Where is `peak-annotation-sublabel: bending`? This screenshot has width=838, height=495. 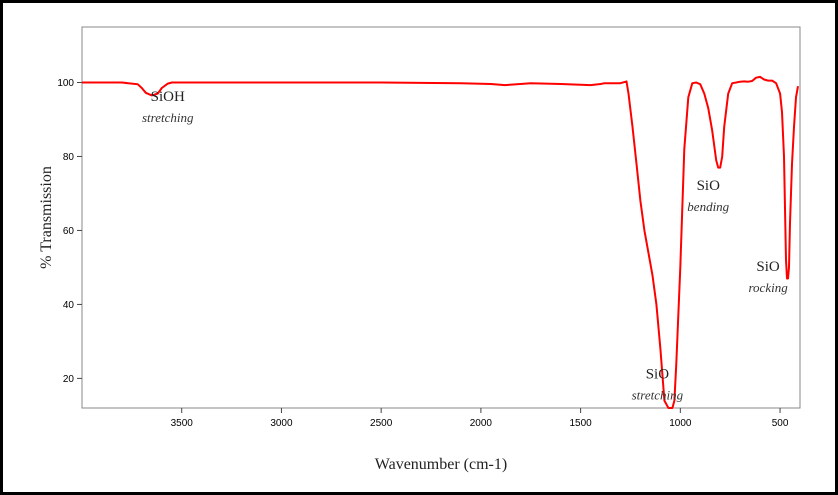
peak-annotation-sublabel: bending is located at coordinates (708, 206).